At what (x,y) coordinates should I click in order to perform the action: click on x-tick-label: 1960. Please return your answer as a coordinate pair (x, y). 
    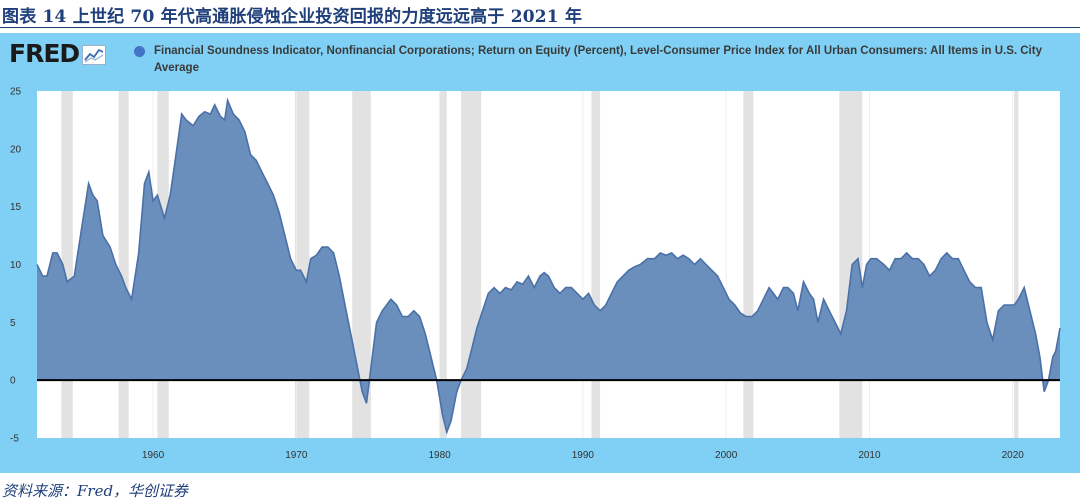
    Looking at the image, I should click on (153, 455).